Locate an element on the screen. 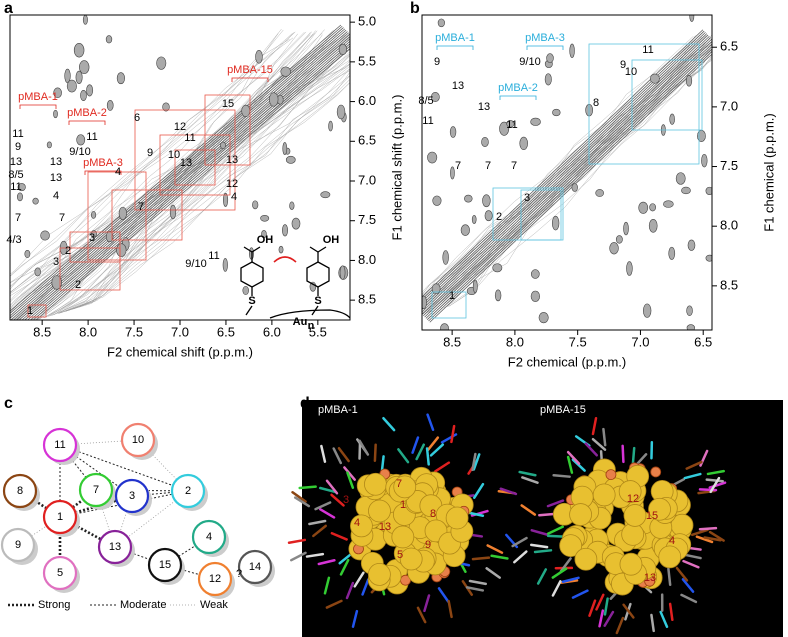 This screenshot has height=637, width=788. atom-label: 9 is located at coordinates (428, 545).